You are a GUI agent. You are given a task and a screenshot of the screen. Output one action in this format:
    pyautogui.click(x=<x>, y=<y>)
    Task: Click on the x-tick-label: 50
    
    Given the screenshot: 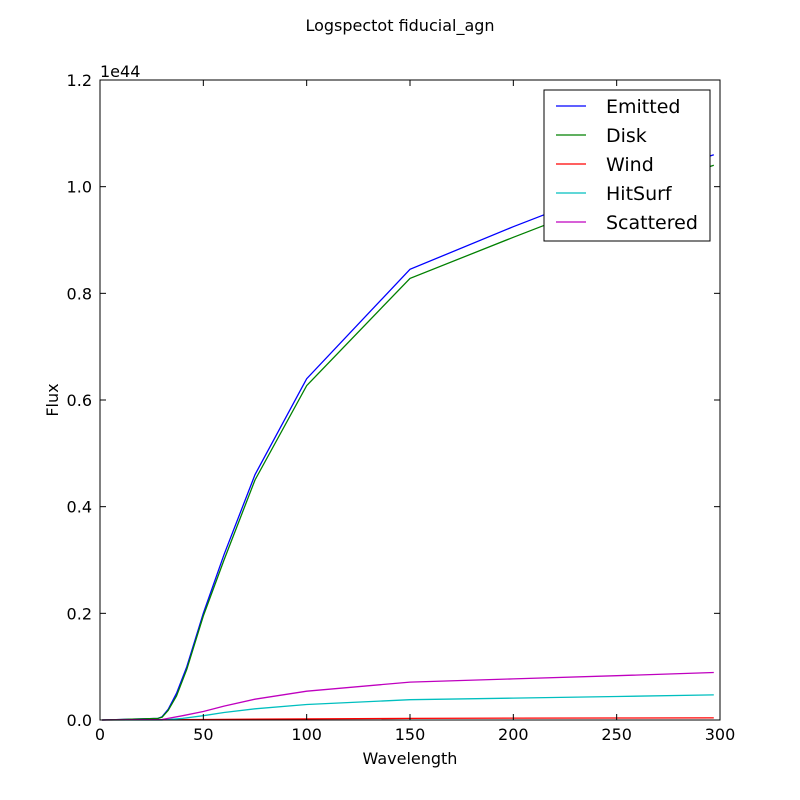 What is the action you would take?
    pyautogui.click(x=203, y=734)
    